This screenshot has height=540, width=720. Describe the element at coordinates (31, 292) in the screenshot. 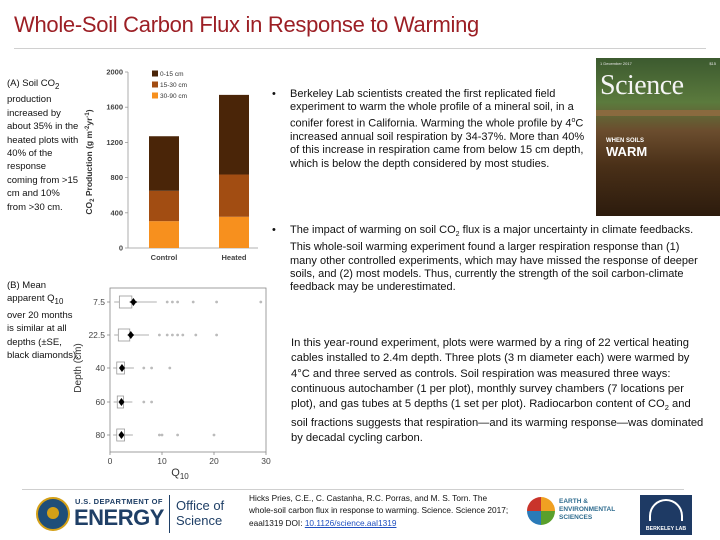

I see `caption-b-text-1: (B) Mean apparent Q` at that location.